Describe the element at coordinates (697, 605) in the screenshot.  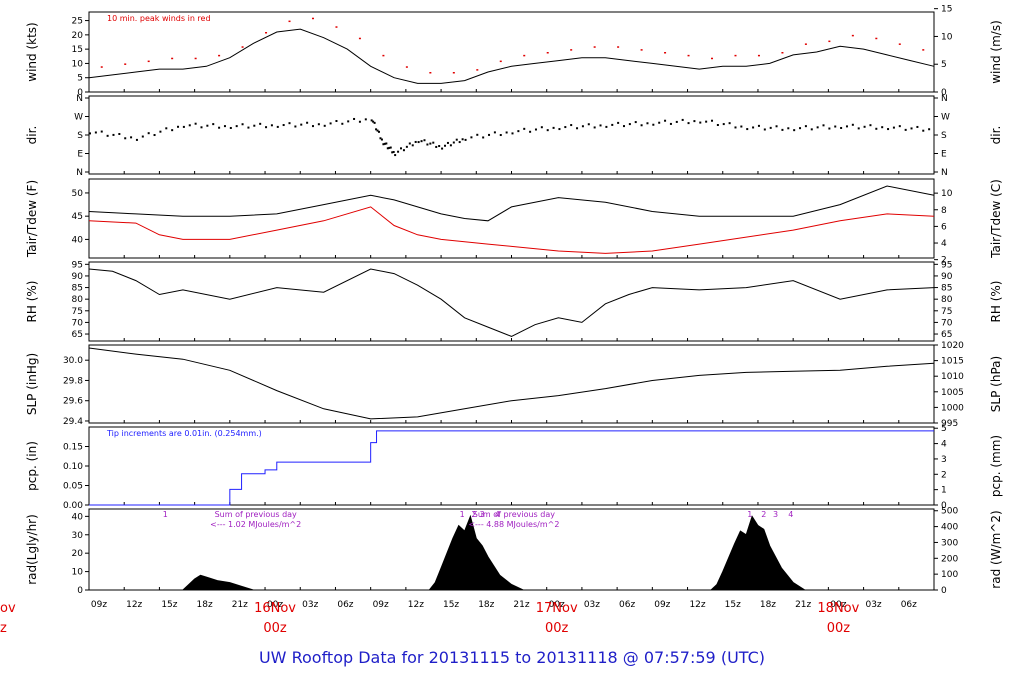
I see `x-hour-label: 12z` at that location.